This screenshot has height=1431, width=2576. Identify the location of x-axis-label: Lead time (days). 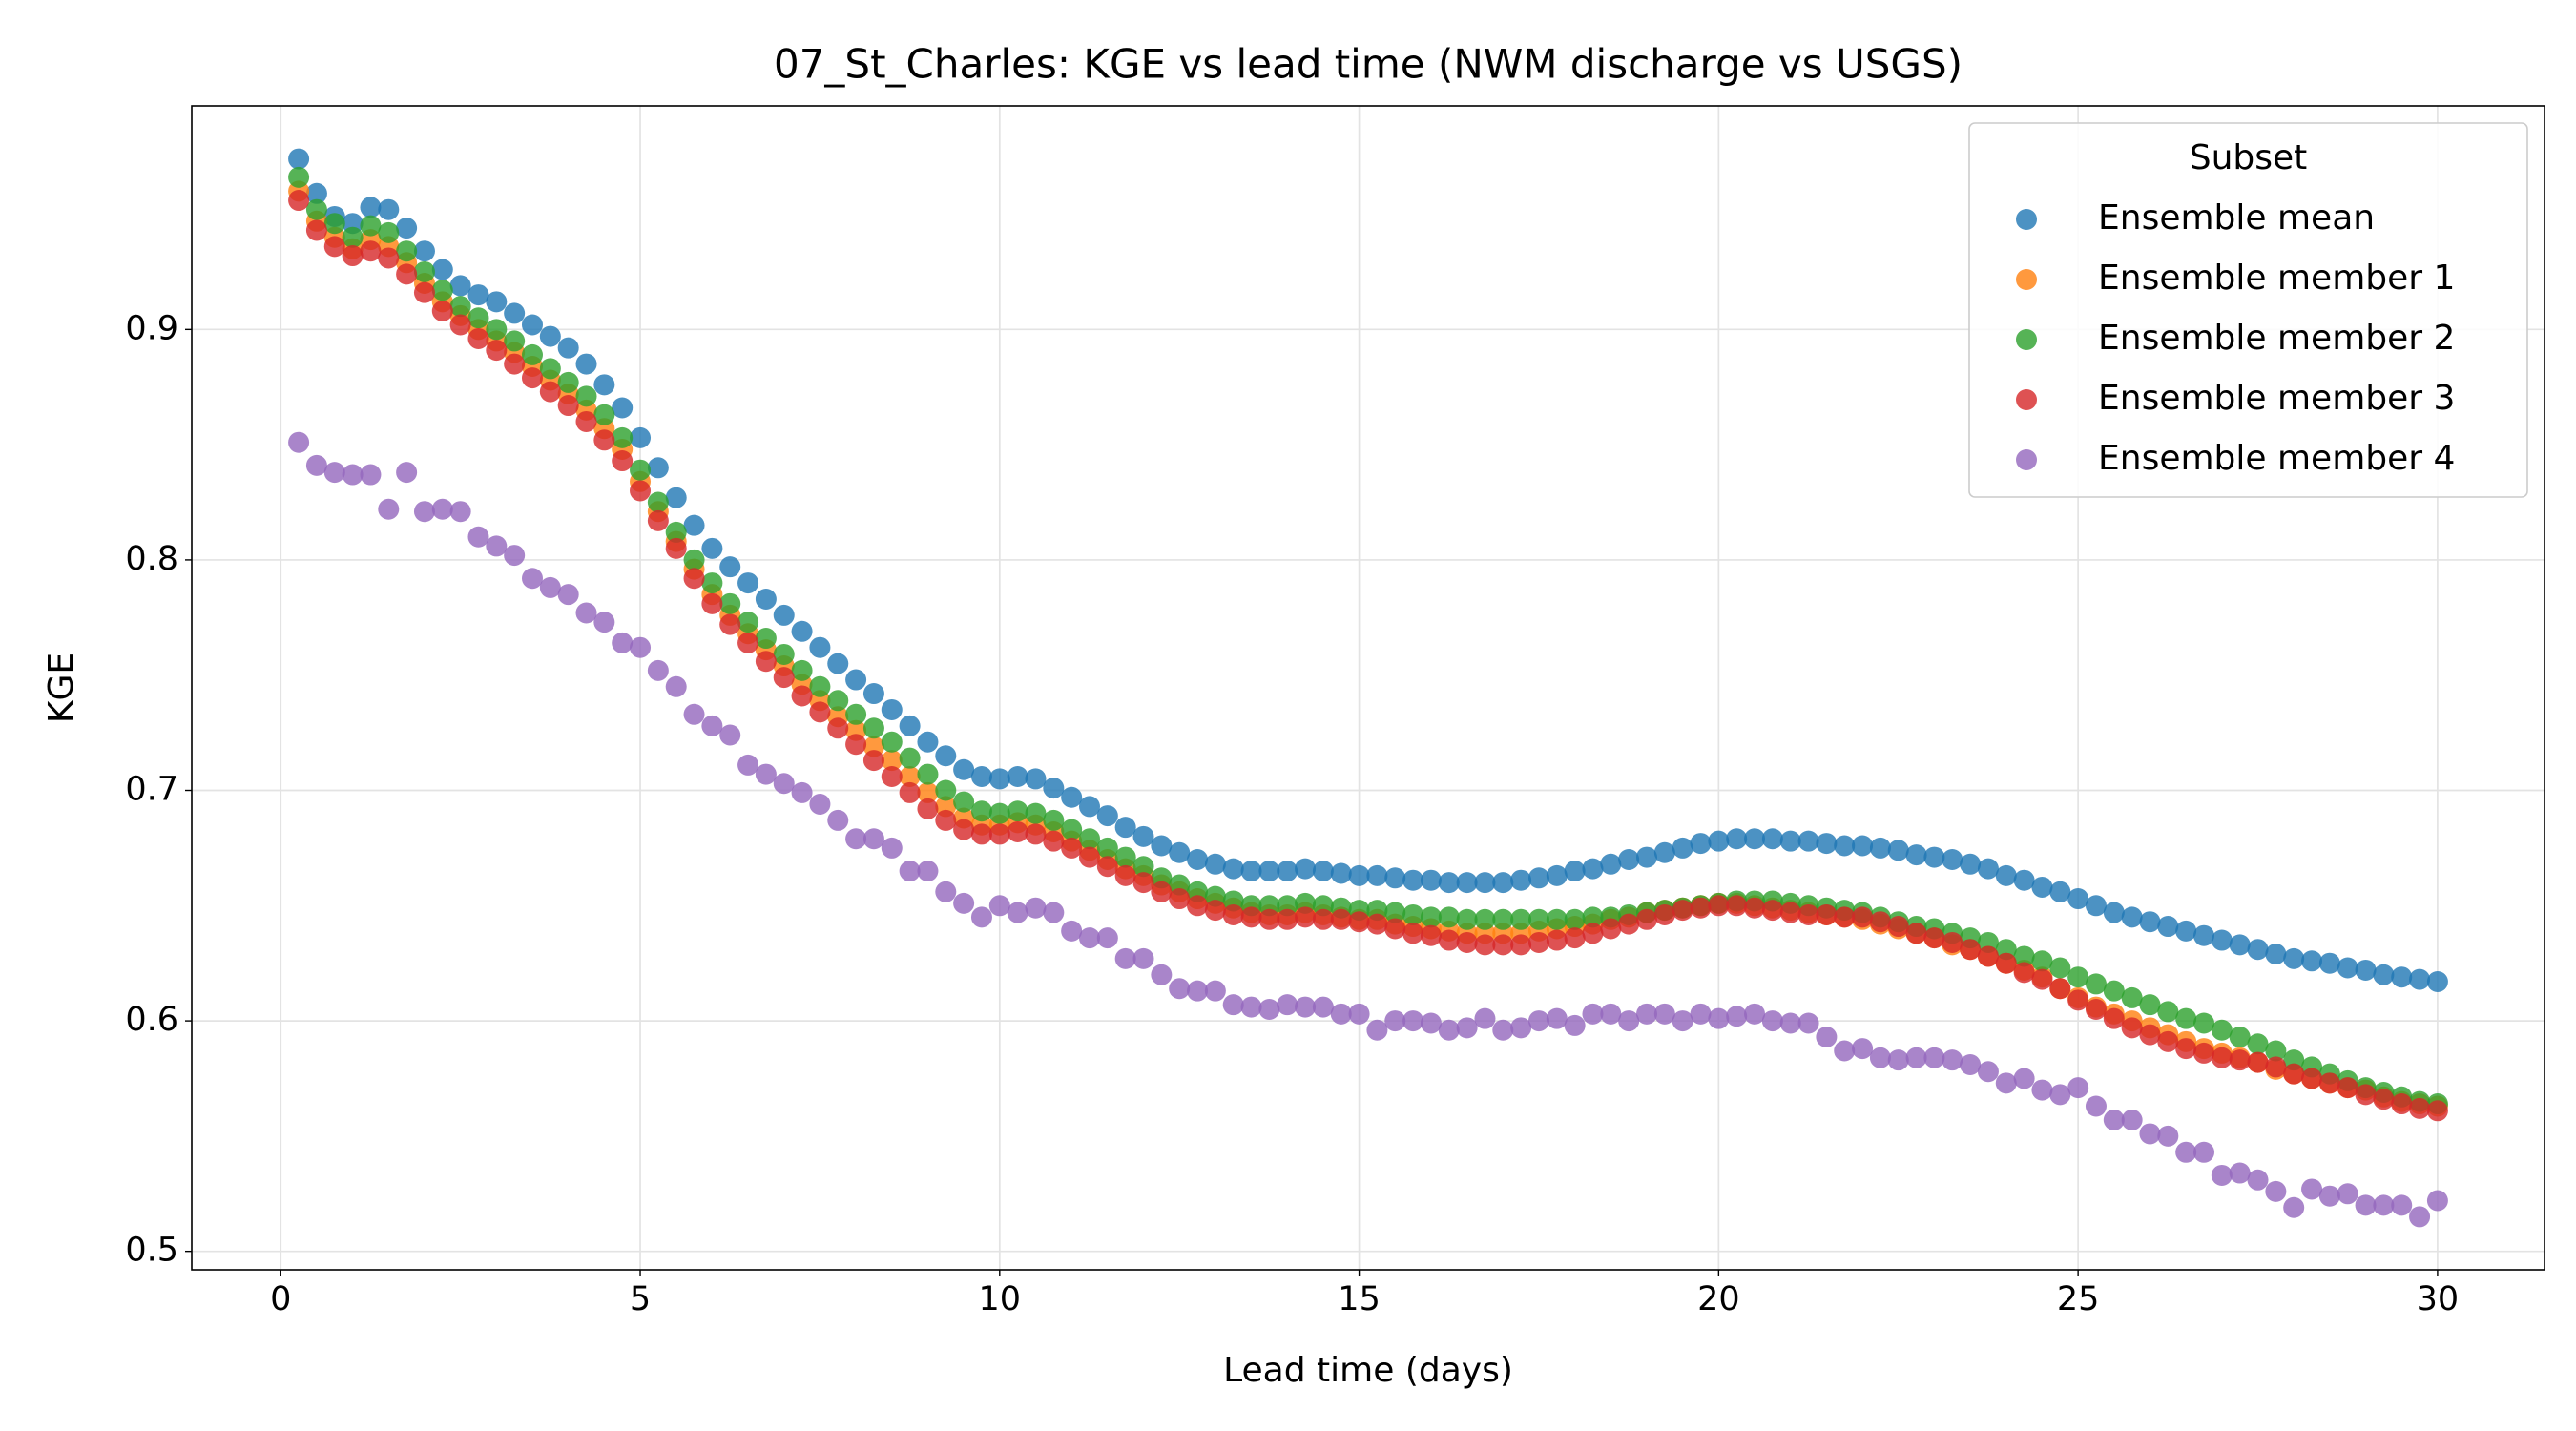
(1368, 1370).